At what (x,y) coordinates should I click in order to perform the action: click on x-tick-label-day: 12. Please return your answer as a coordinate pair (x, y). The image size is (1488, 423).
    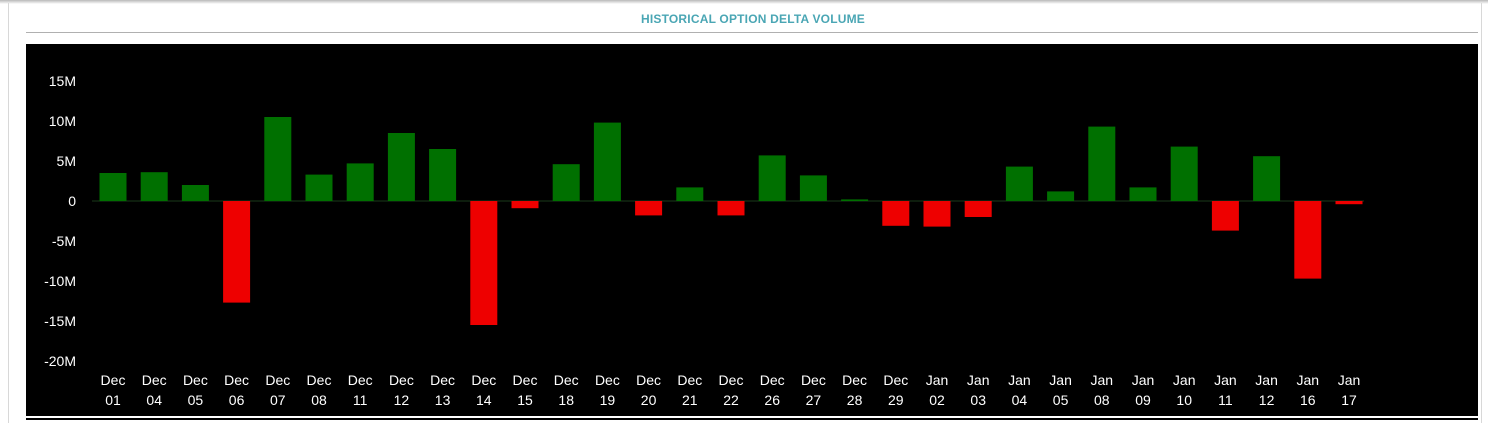
    Looking at the image, I should click on (1267, 400).